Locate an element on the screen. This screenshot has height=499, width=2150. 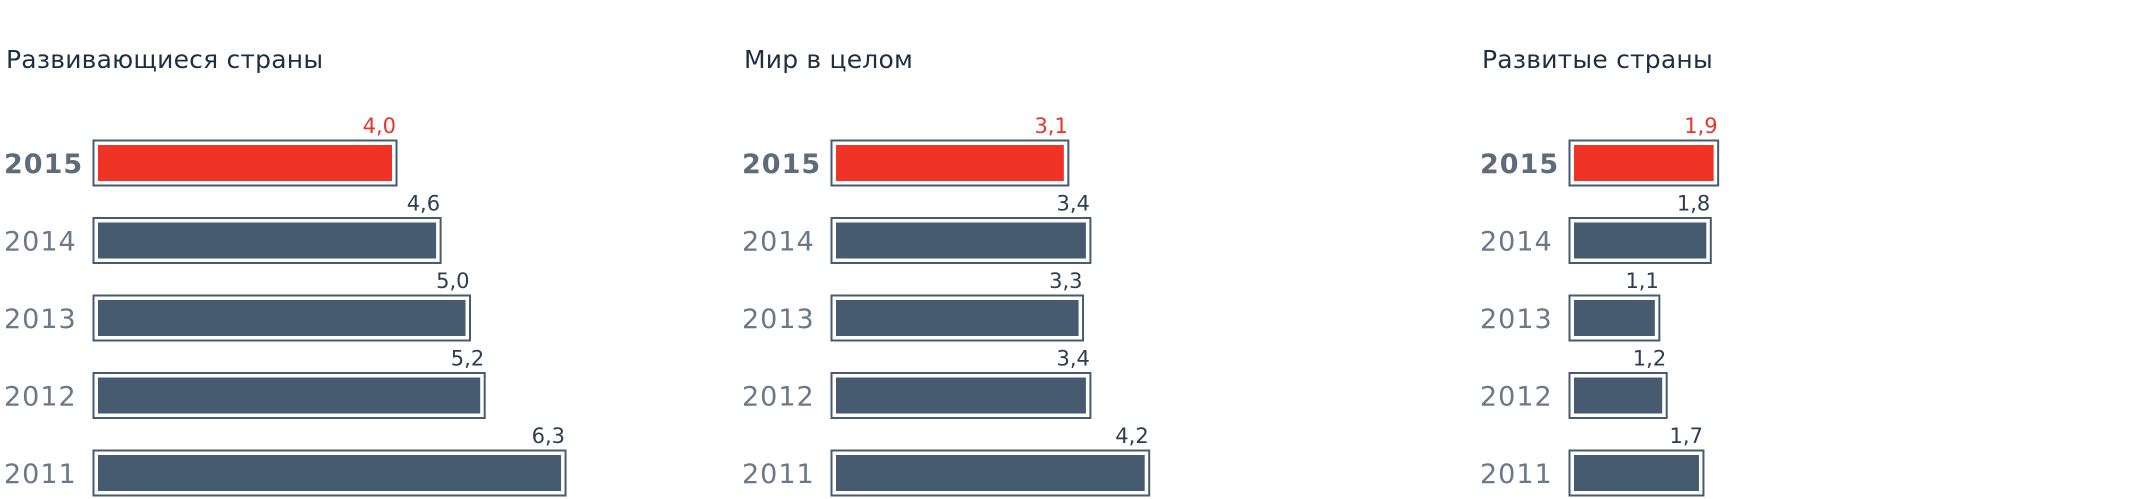
bar-row-2011: 2011 1,7 is located at coordinates (1592, 460).